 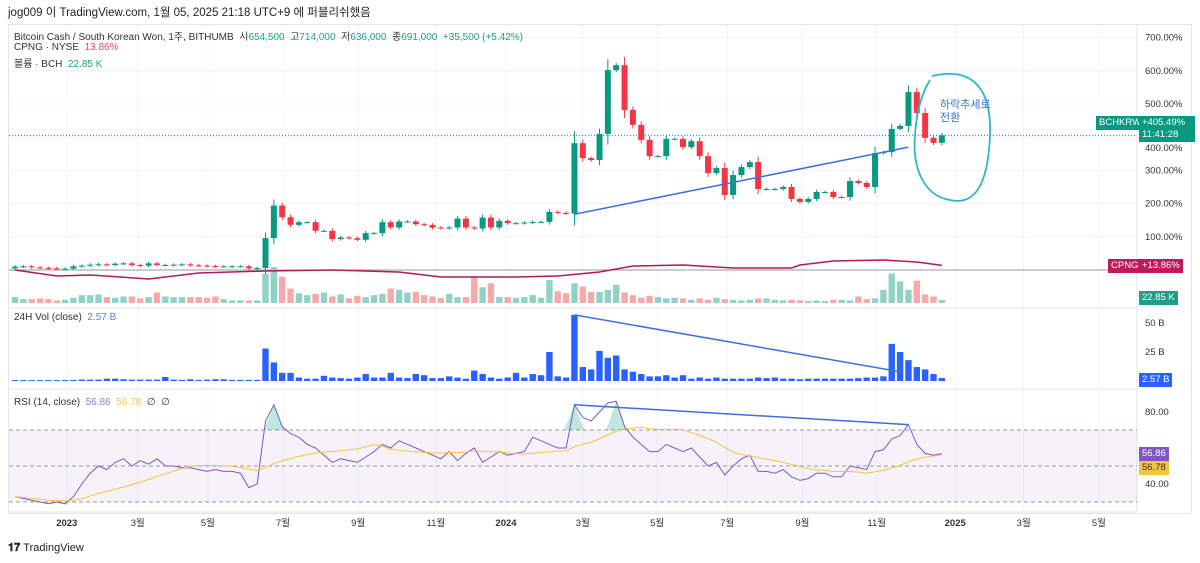 What do you see at coordinates (317, 37) in the screenshot?
I see `high-value: 714,000` at bounding box center [317, 37].